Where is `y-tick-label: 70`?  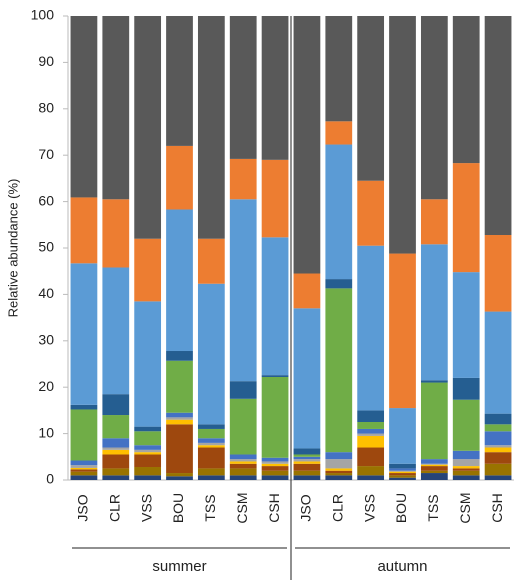
y-tick-label: 70 is located at coordinates (46, 154).